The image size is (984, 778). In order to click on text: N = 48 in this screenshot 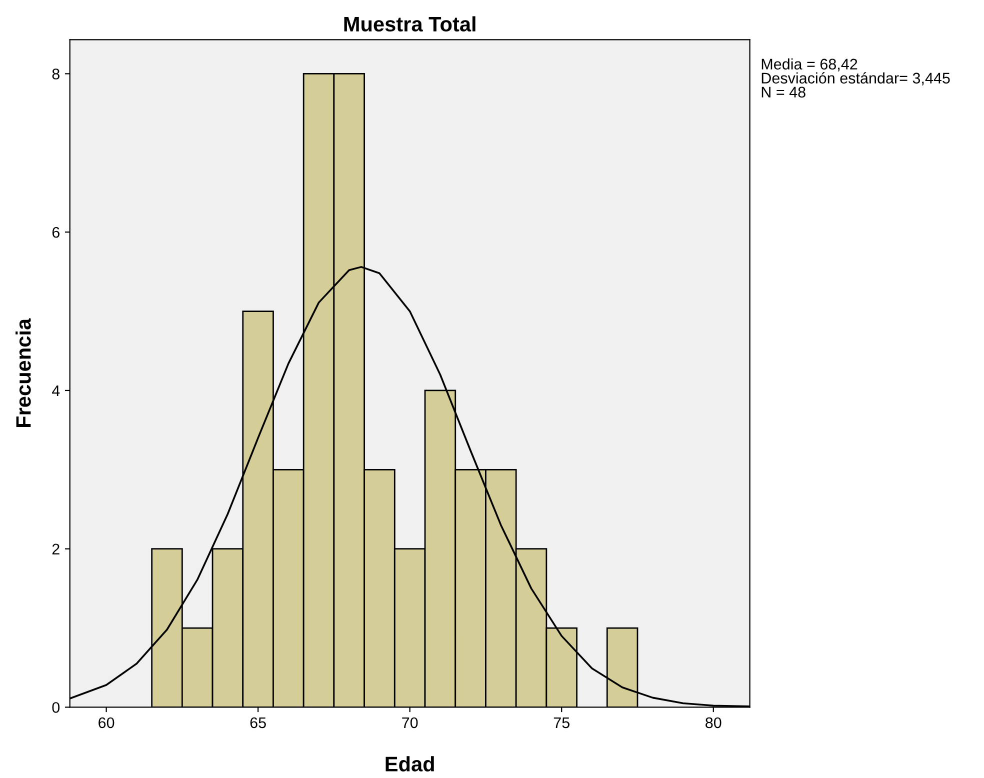, I will do `click(784, 92)`.